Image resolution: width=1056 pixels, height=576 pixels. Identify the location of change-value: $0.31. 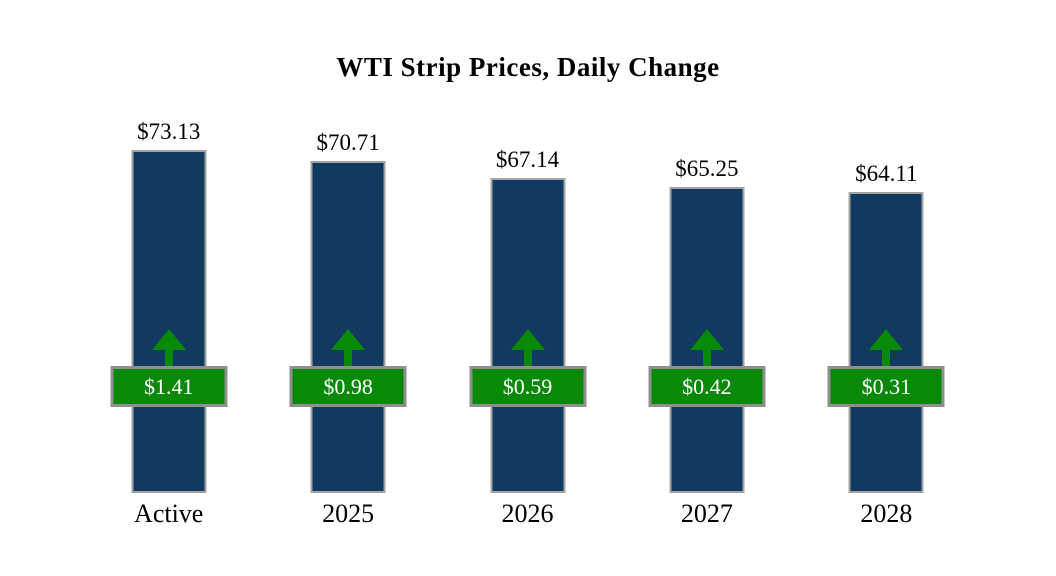
(886, 386).